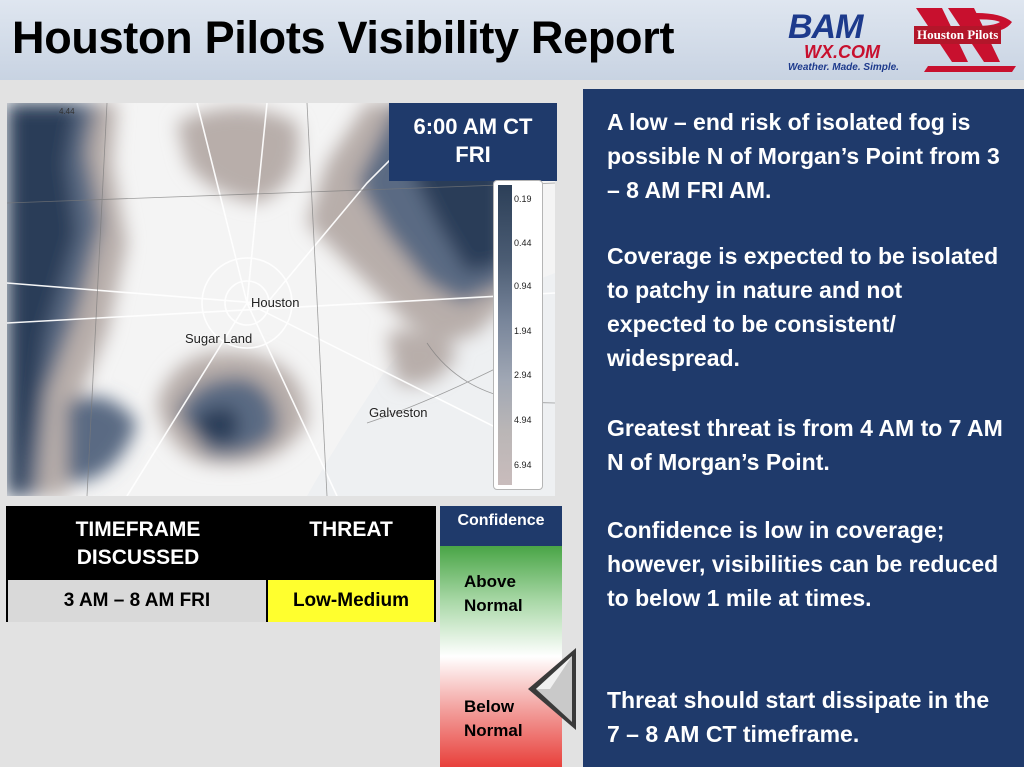 The height and width of the screenshot is (767, 1024). I want to click on legend-value: 0.94, so click(523, 286).